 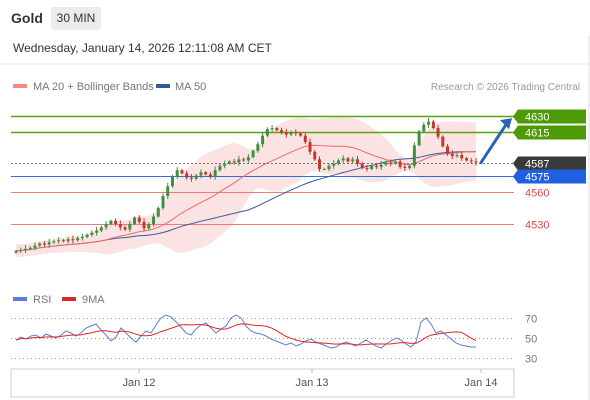 I want to click on legend-rsi-swatch, so click(x=20, y=299).